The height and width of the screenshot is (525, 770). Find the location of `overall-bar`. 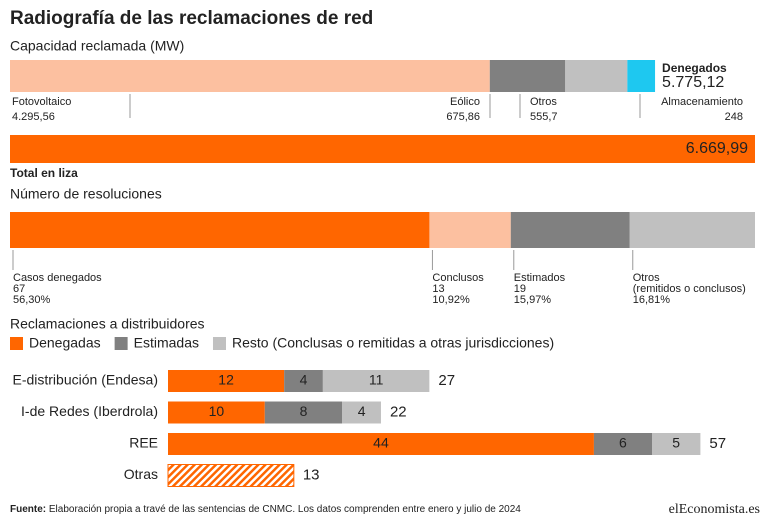

overall-bar is located at coordinates (382, 149).